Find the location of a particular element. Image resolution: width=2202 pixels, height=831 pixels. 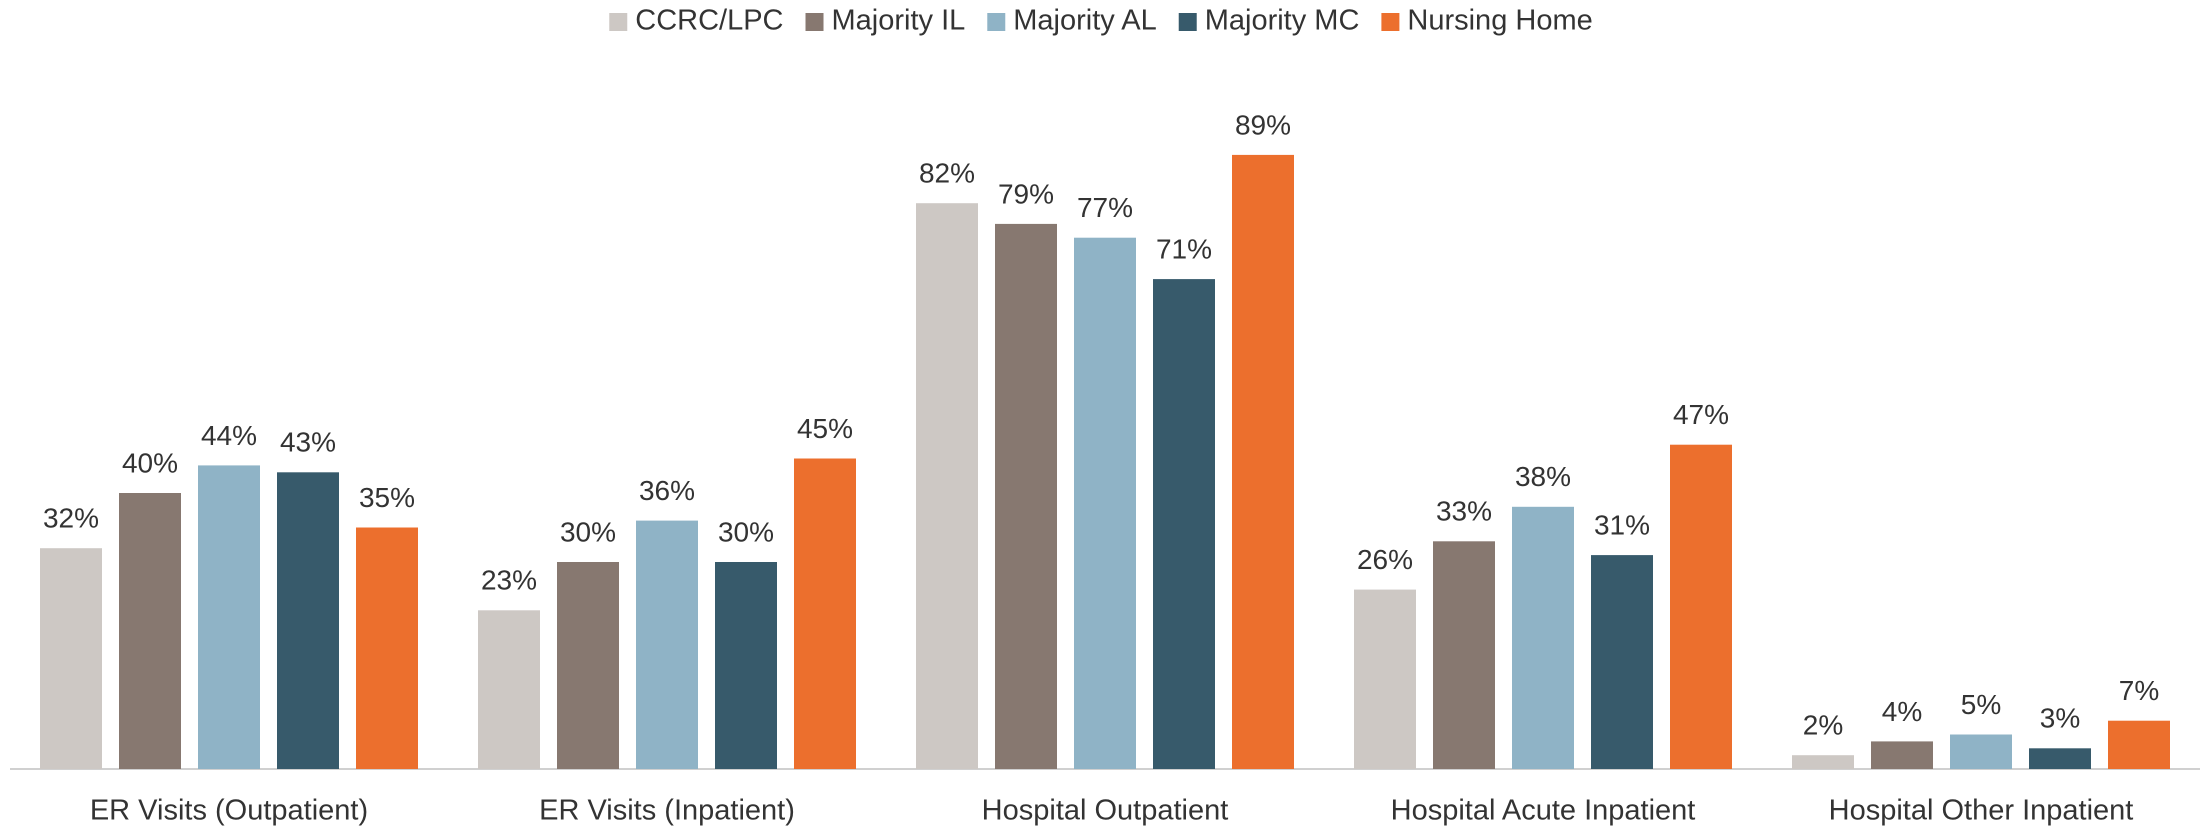

data-label: 23% is located at coordinates (509, 580).